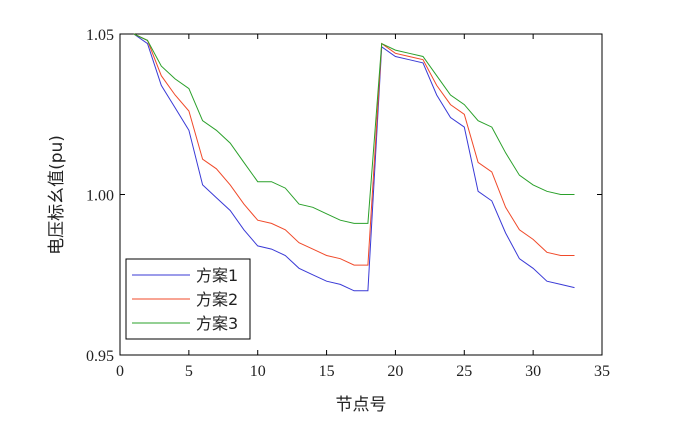 The width and height of the screenshot is (700, 426). I want to click on y-tick-label: 0.95, so click(100, 356).